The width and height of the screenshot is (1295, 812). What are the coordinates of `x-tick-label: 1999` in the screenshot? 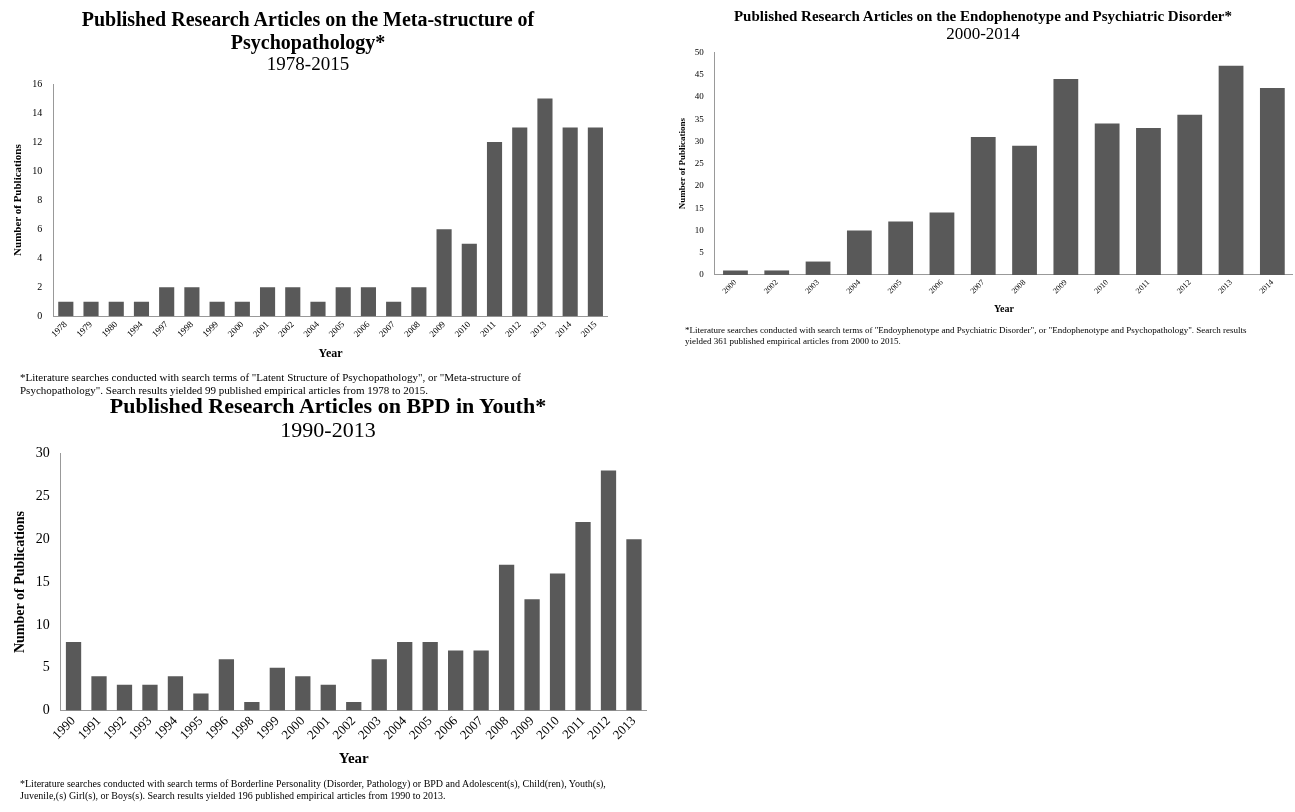 It's located at (267, 728).